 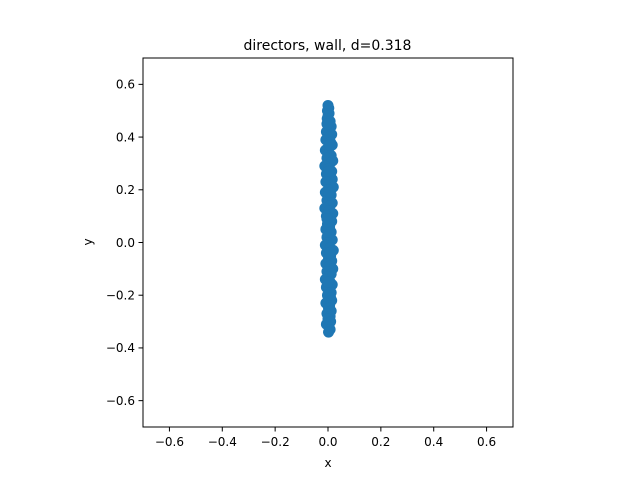 I want to click on y-axis-ticks: −0.6 −0.4 −0.2 0.0 0.2 0.4 0.6, so click(x=124, y=243).